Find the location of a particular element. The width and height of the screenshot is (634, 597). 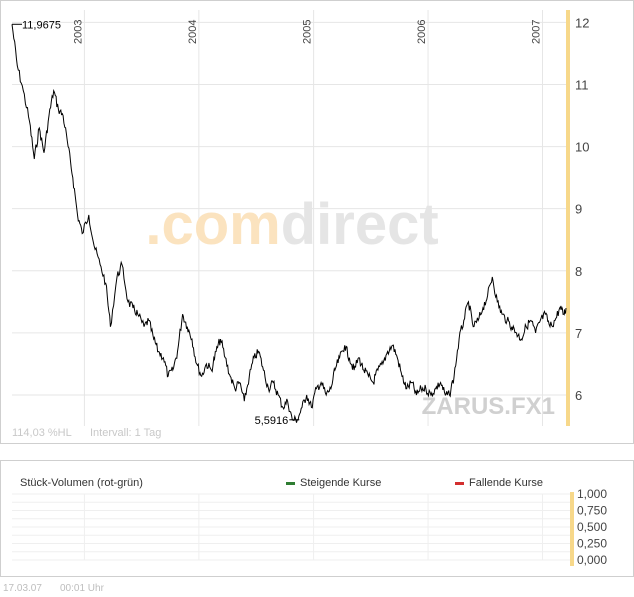

legend-label-rising: Steigende Kurse is located at coordinates (340, 483).